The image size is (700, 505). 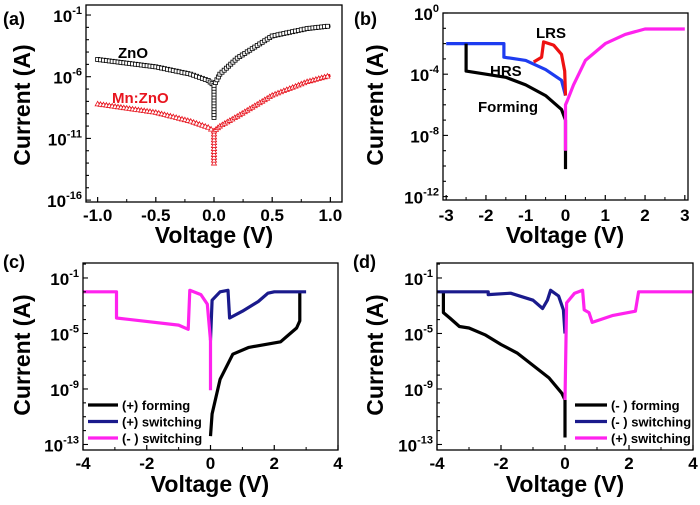 I want to click on x-tick-label: 0.5, so click(x=272, y=215).